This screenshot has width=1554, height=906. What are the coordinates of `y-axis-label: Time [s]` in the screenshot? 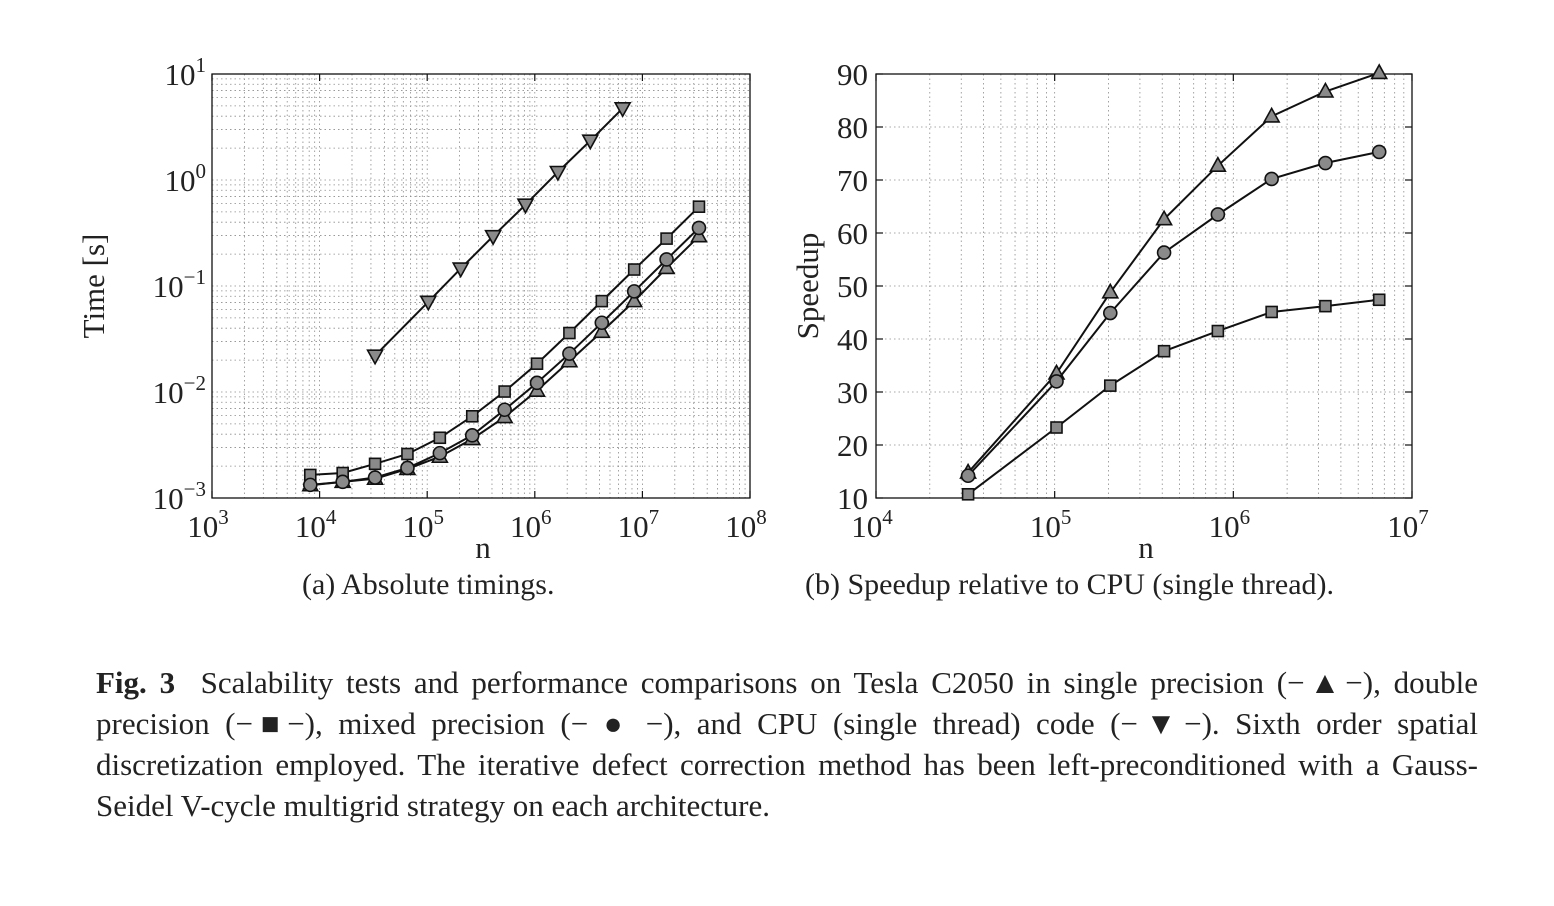 It's located at (93, 286).